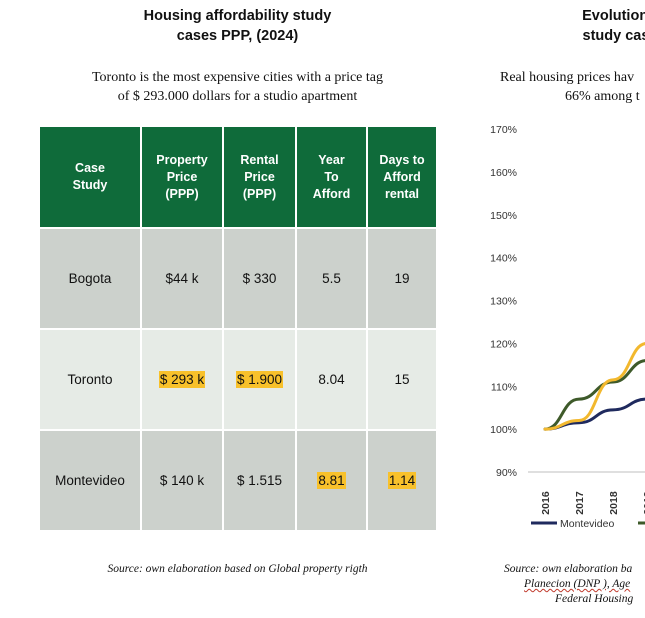  Describe the element at coordinates (546, 503) in the screenshot. I see `x-tick-label: 2016` at that location.